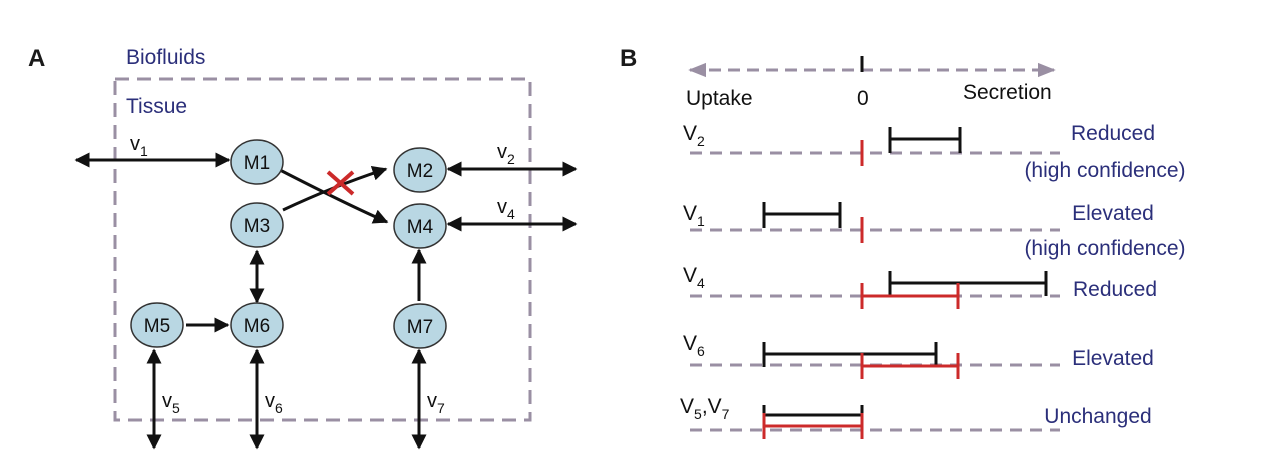 Image resolution: width=1282 pixels, height=472 pixels. Describe the element at coordinates (802, 215) in the screenshot. I see `perturbed-range-v1` at that location.